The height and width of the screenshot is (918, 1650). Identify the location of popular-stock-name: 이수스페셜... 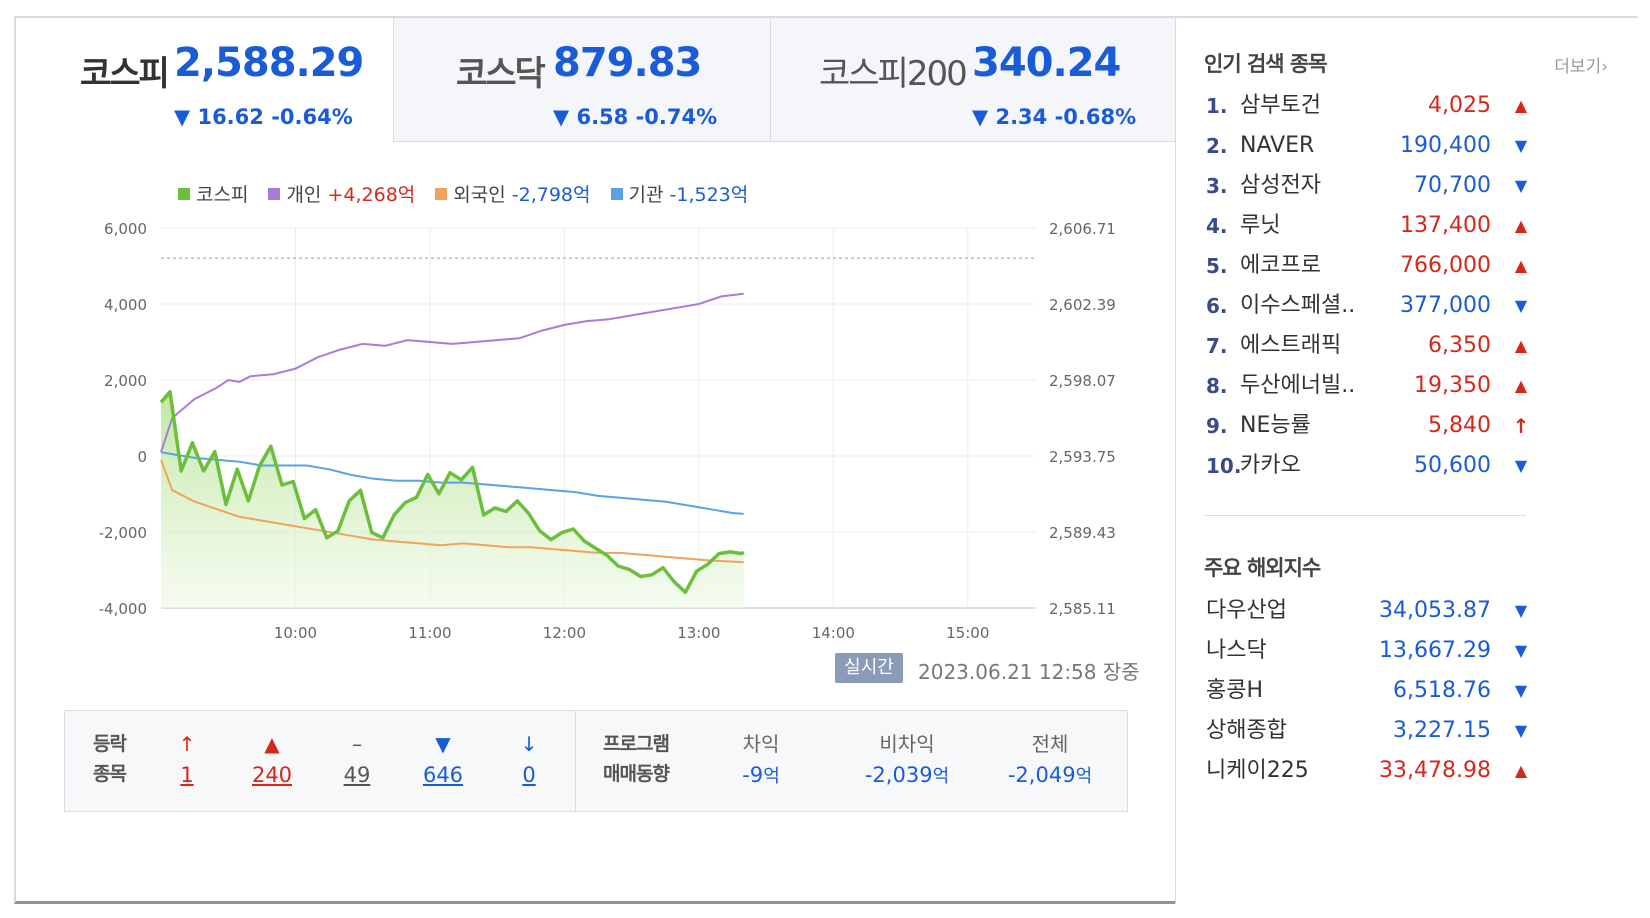
(1298, 305).